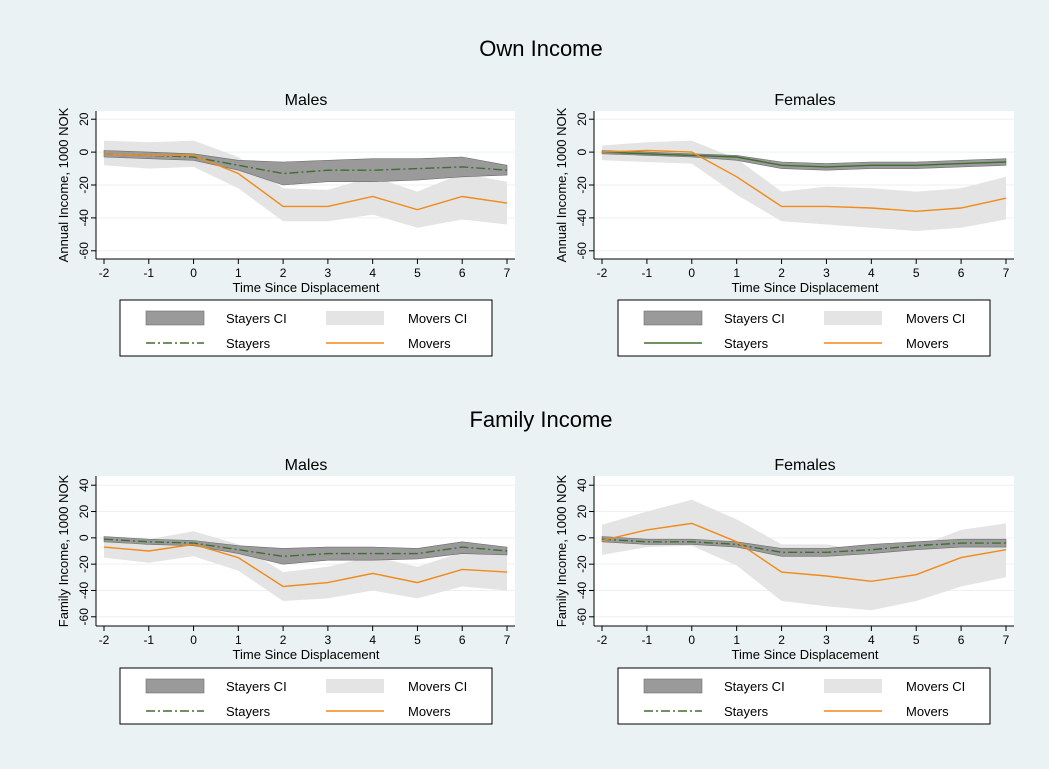 This screenshot has width=1049, height=769. What do you see at coordinates (306, 465) in the screenshot?
I see `panel-title: Males` at bounding box center [306, 465].